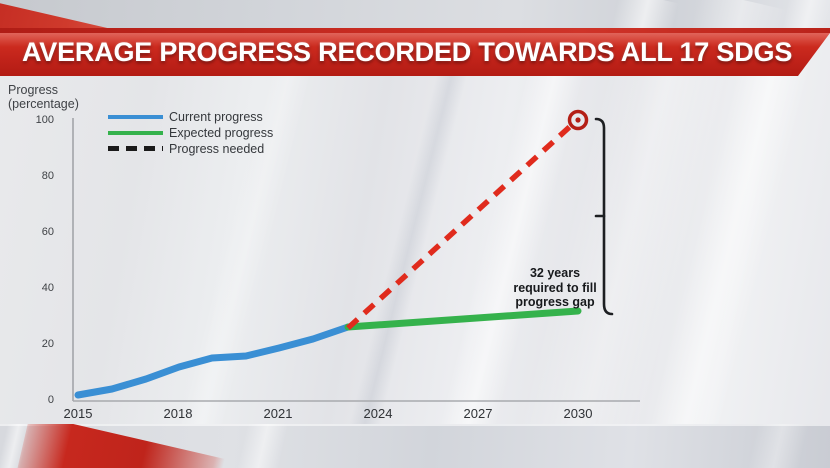 This screenshot has width=830, height=468. I want to click on top-decoration-band, so click(415, 15).